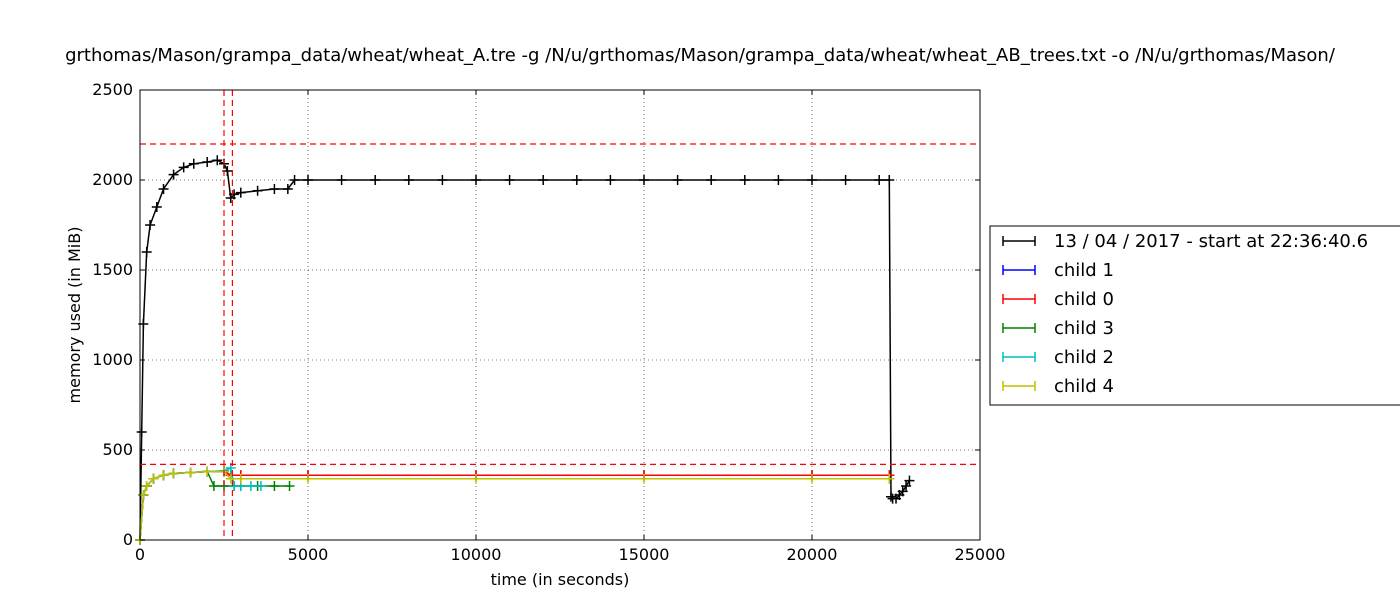 The height and width of the screenshot is (600, 1400). Describe the element at coordinates (644, 554) in the screenshot. I see `x-tick-label: 15000` at that location.